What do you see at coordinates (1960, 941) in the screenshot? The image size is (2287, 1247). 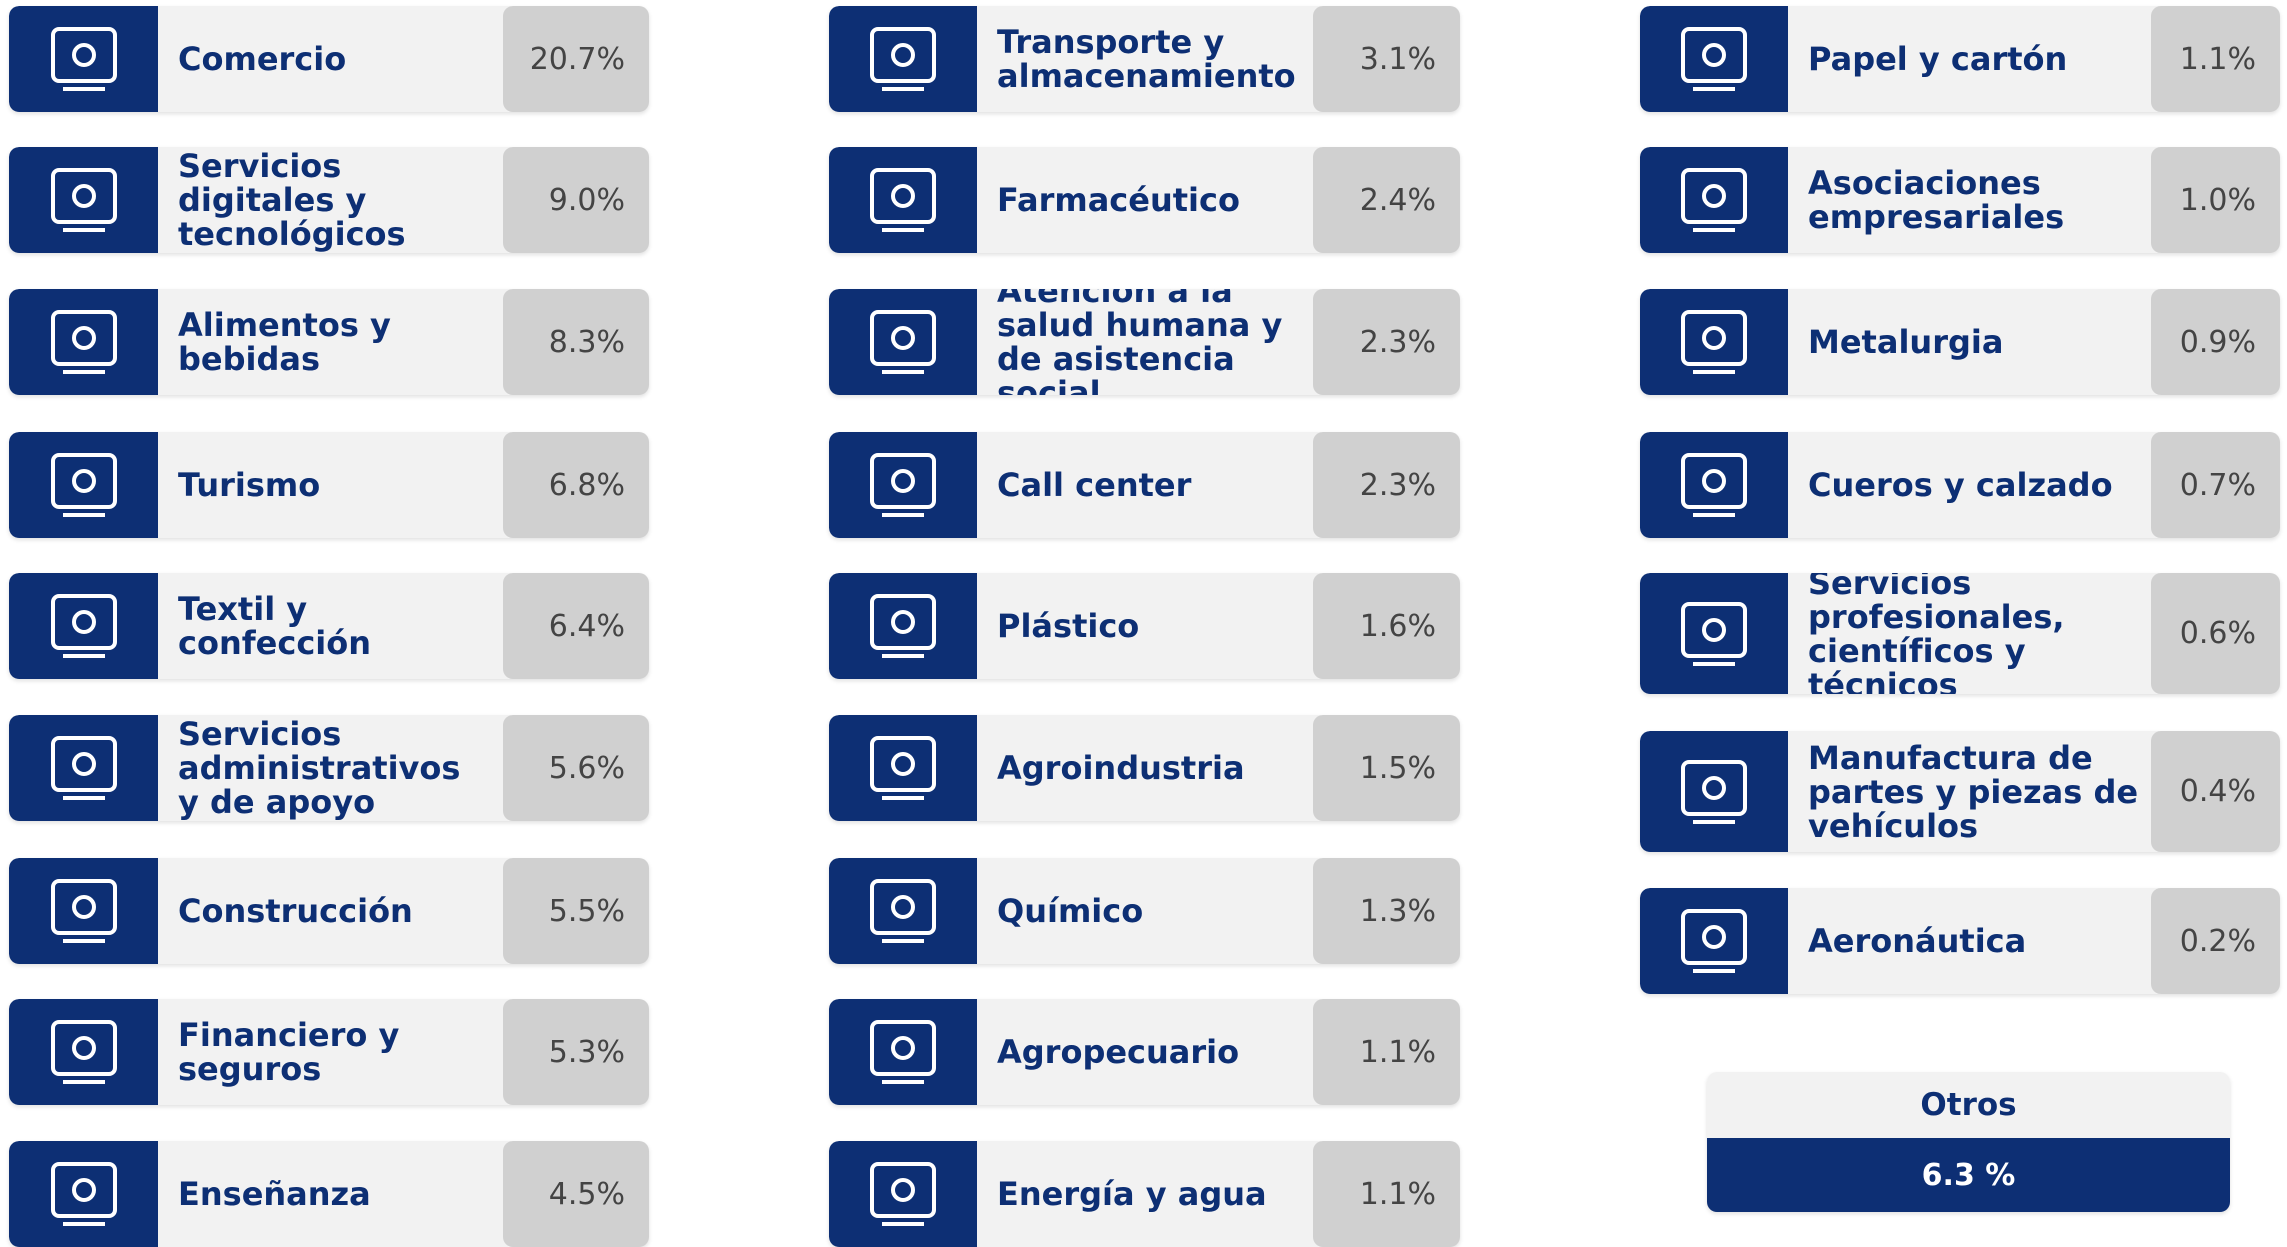 I see `sector-card: Aeronáutica 0.2%` at bounding box center [1960, 941].